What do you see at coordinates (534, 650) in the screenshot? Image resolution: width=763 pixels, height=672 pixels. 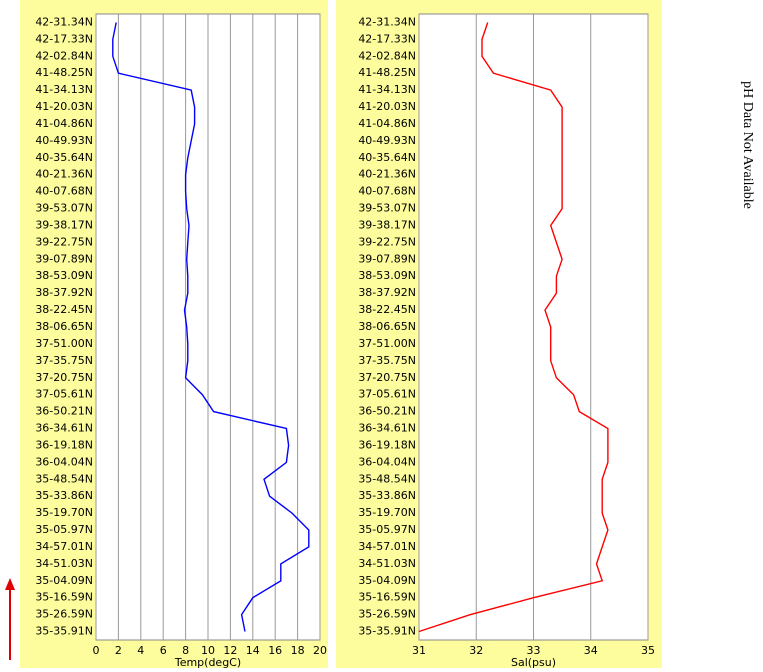 I see `x-tick-label: 33` at bounding box center [534, 650].